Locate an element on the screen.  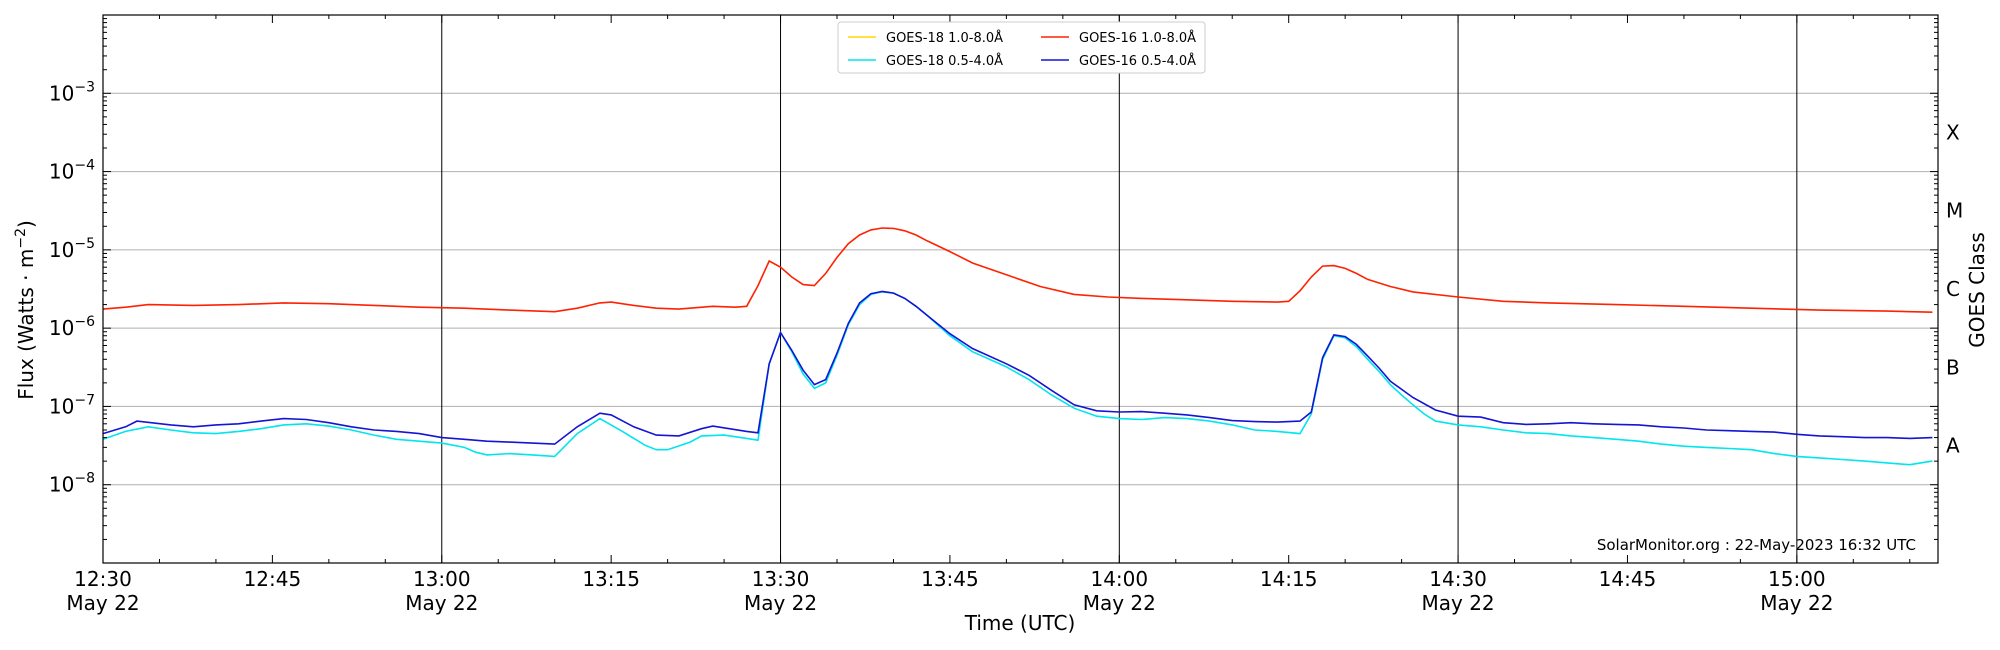
goes-class-label-a: A is located at coordinates (1953, 446).